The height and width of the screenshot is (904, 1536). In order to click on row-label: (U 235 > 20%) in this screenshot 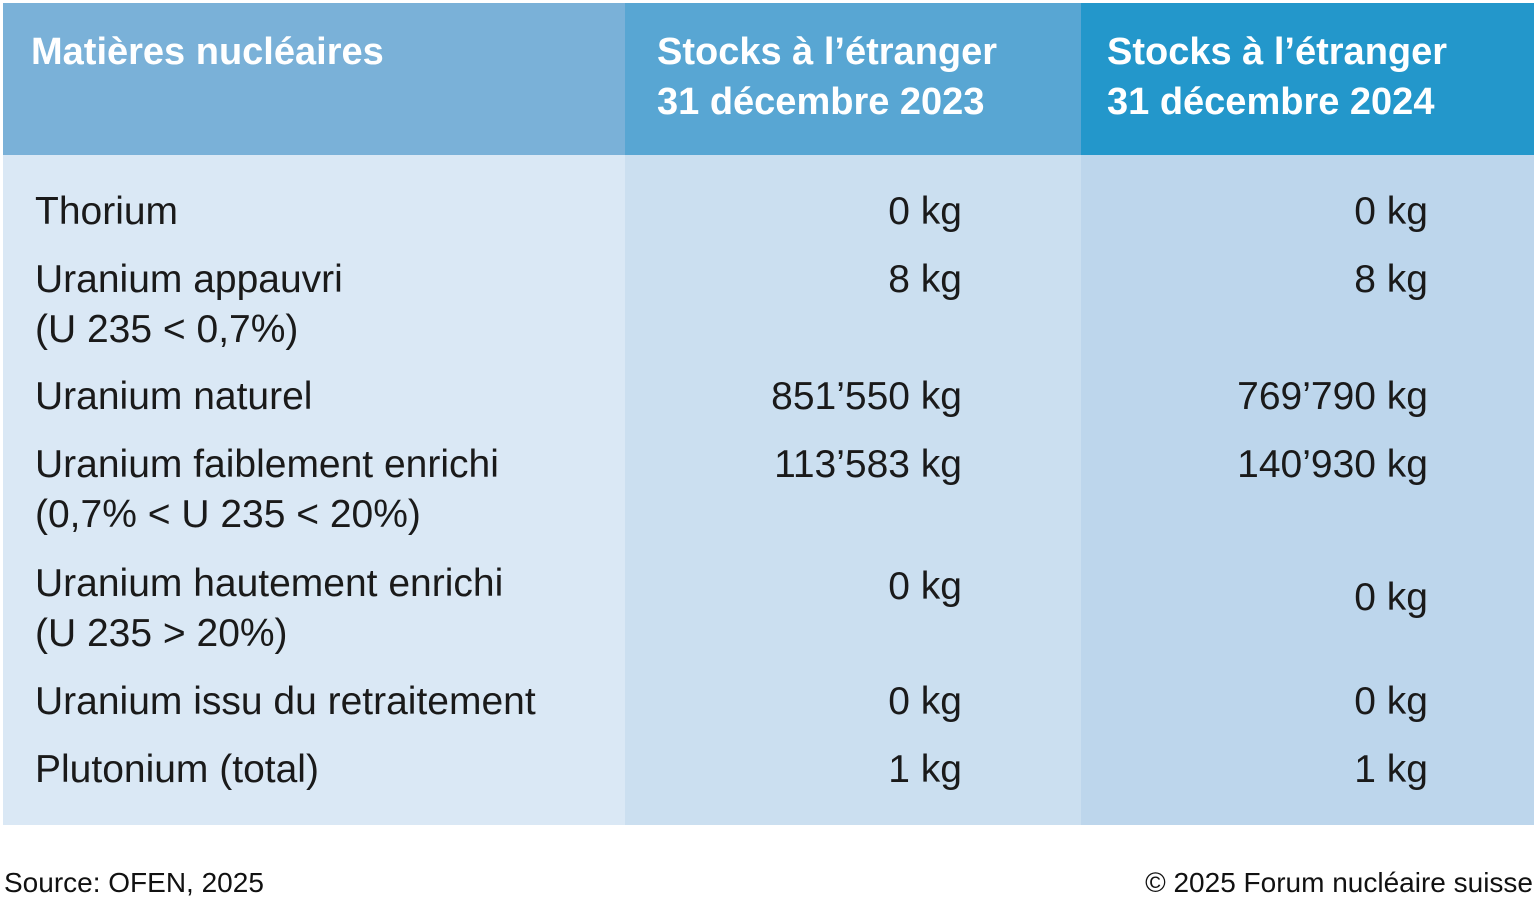, I will do `click(161, 633)`.